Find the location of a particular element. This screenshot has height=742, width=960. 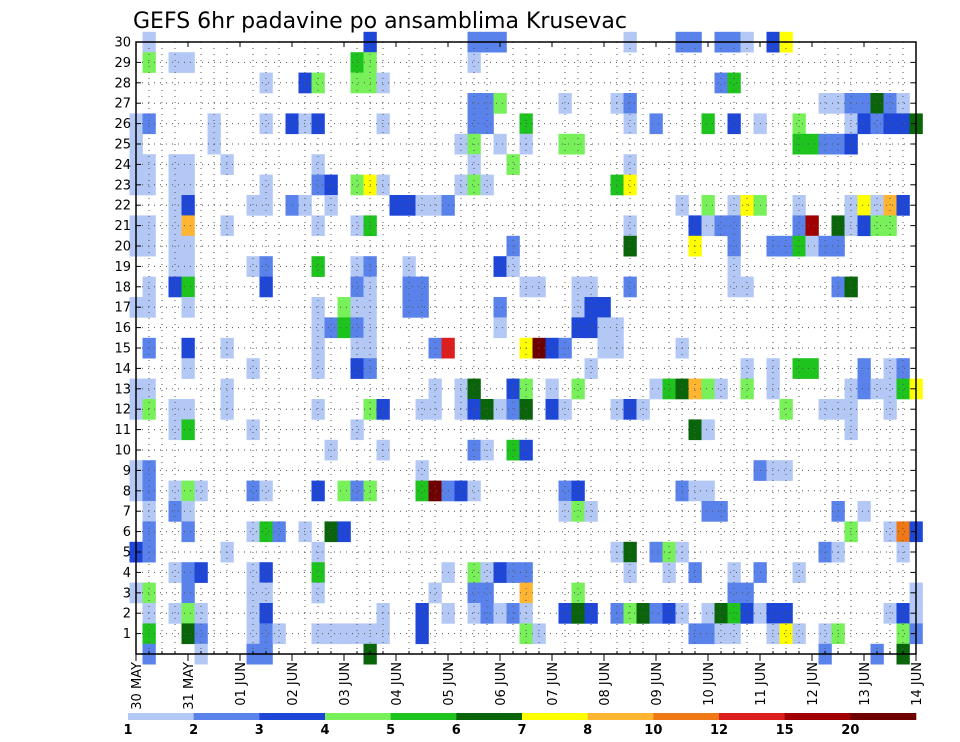

y-tick-label: 16 is located at coordinates (122, 328).